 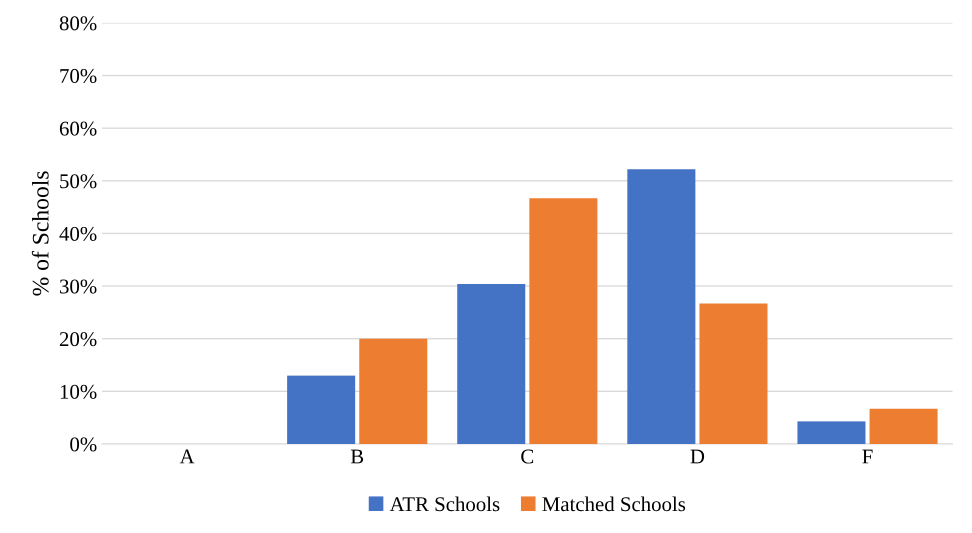 What do you see at coordinates (867, 457) in the screenshot?
I see `x-tick-label: F` at bounding box center [867, 457].